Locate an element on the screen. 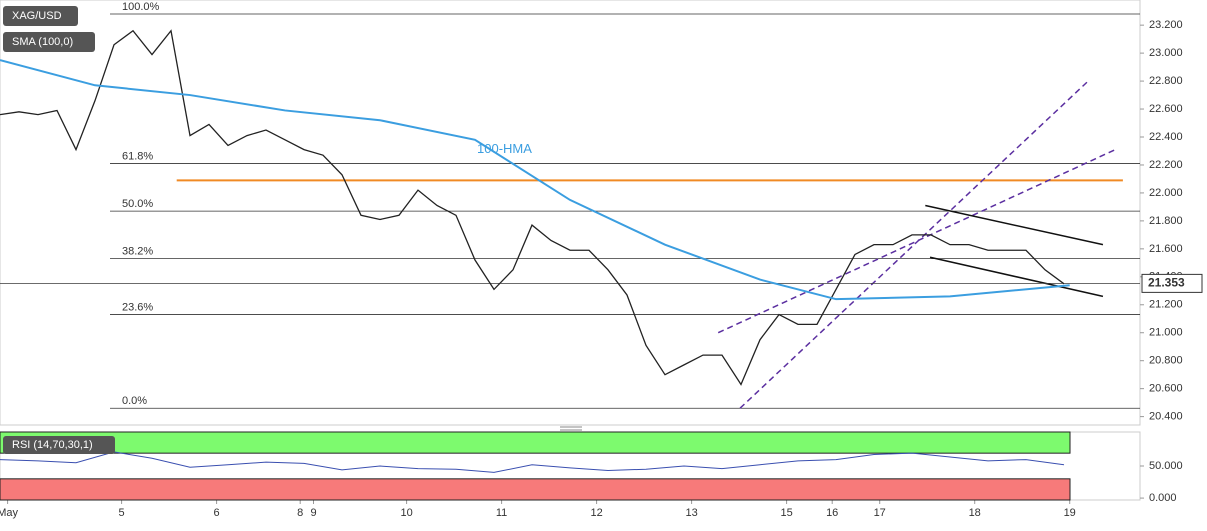 Image resolution: width=1207 pixels, height=531 pixels. x-tick-label: 12 is located at coordinates (596, 513).